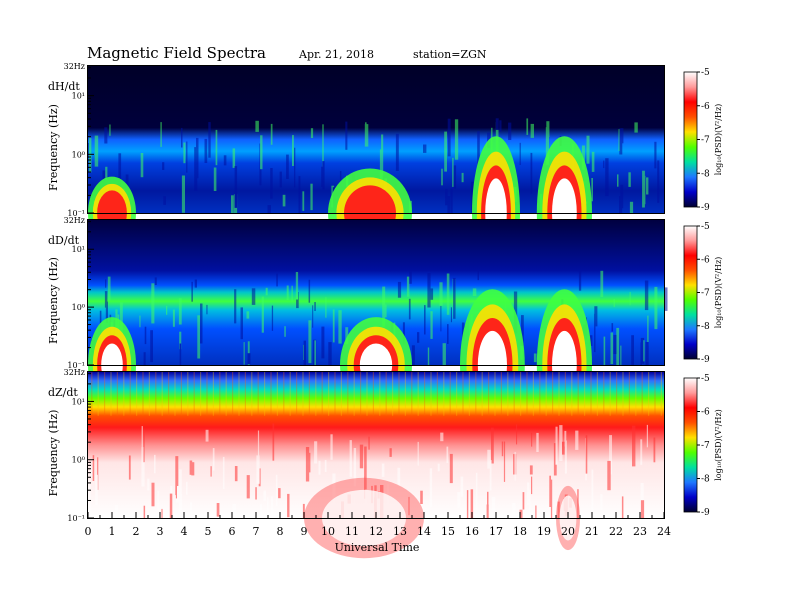 The height and width of the screenshot is (612, 792). I want to click on y-axis-label: Frequency (Hz), so click(53, 300).